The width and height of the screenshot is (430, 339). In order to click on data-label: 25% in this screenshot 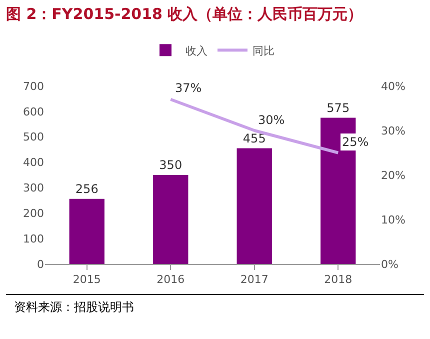, I will do `click(355, 142)`.